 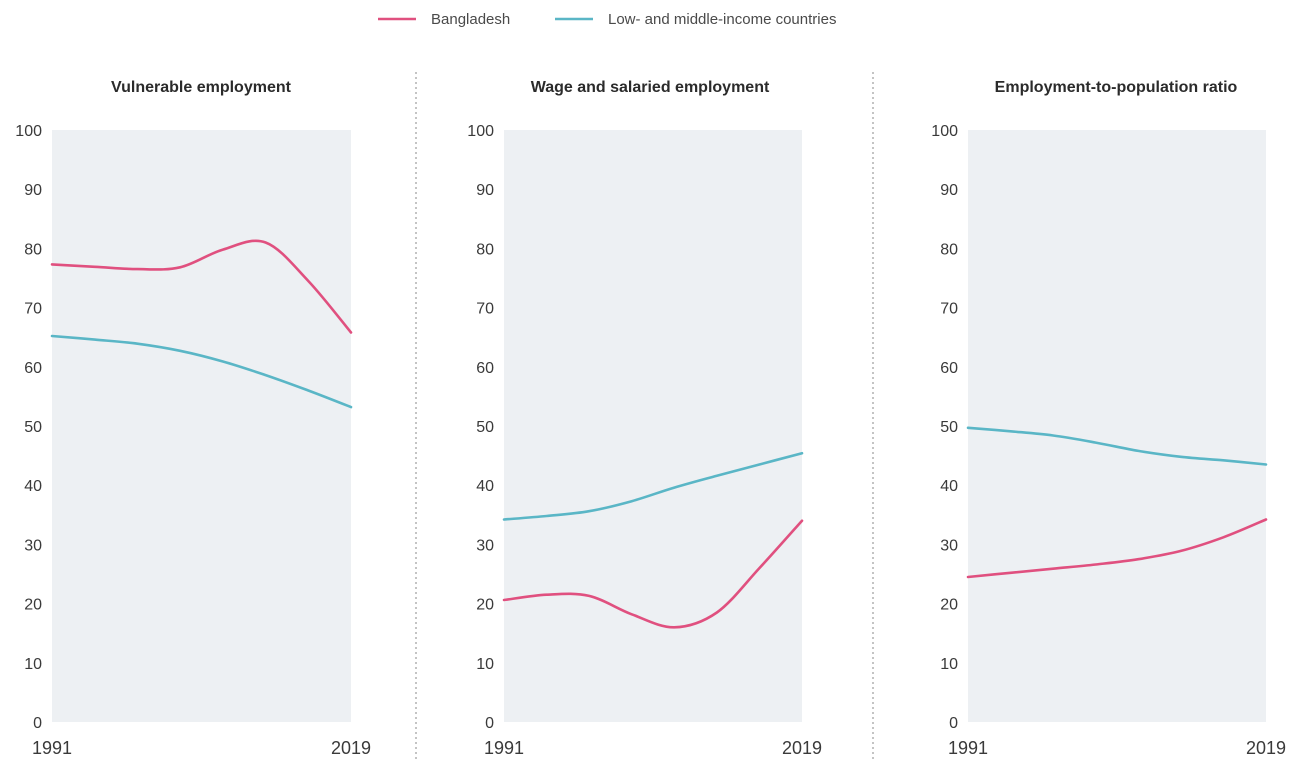 I want to click on panel-title: Wage and salaried employment, so click(x=650, y=87).